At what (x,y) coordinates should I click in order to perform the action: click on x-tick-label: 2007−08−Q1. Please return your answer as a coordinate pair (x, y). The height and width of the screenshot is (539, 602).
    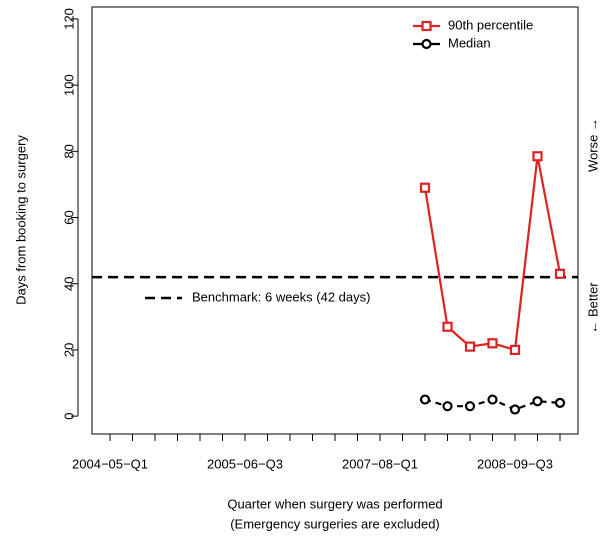
    Looking at the image, I should click on (380, 463).